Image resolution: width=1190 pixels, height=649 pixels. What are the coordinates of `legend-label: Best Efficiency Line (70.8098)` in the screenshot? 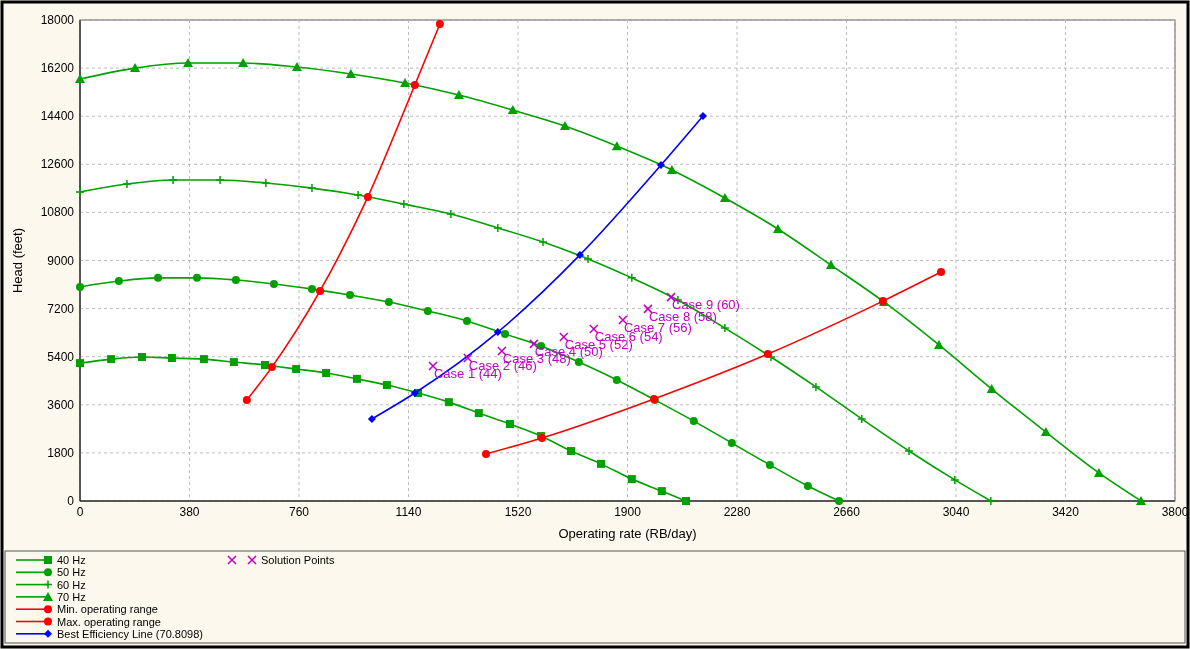 It's located at (130, 633).